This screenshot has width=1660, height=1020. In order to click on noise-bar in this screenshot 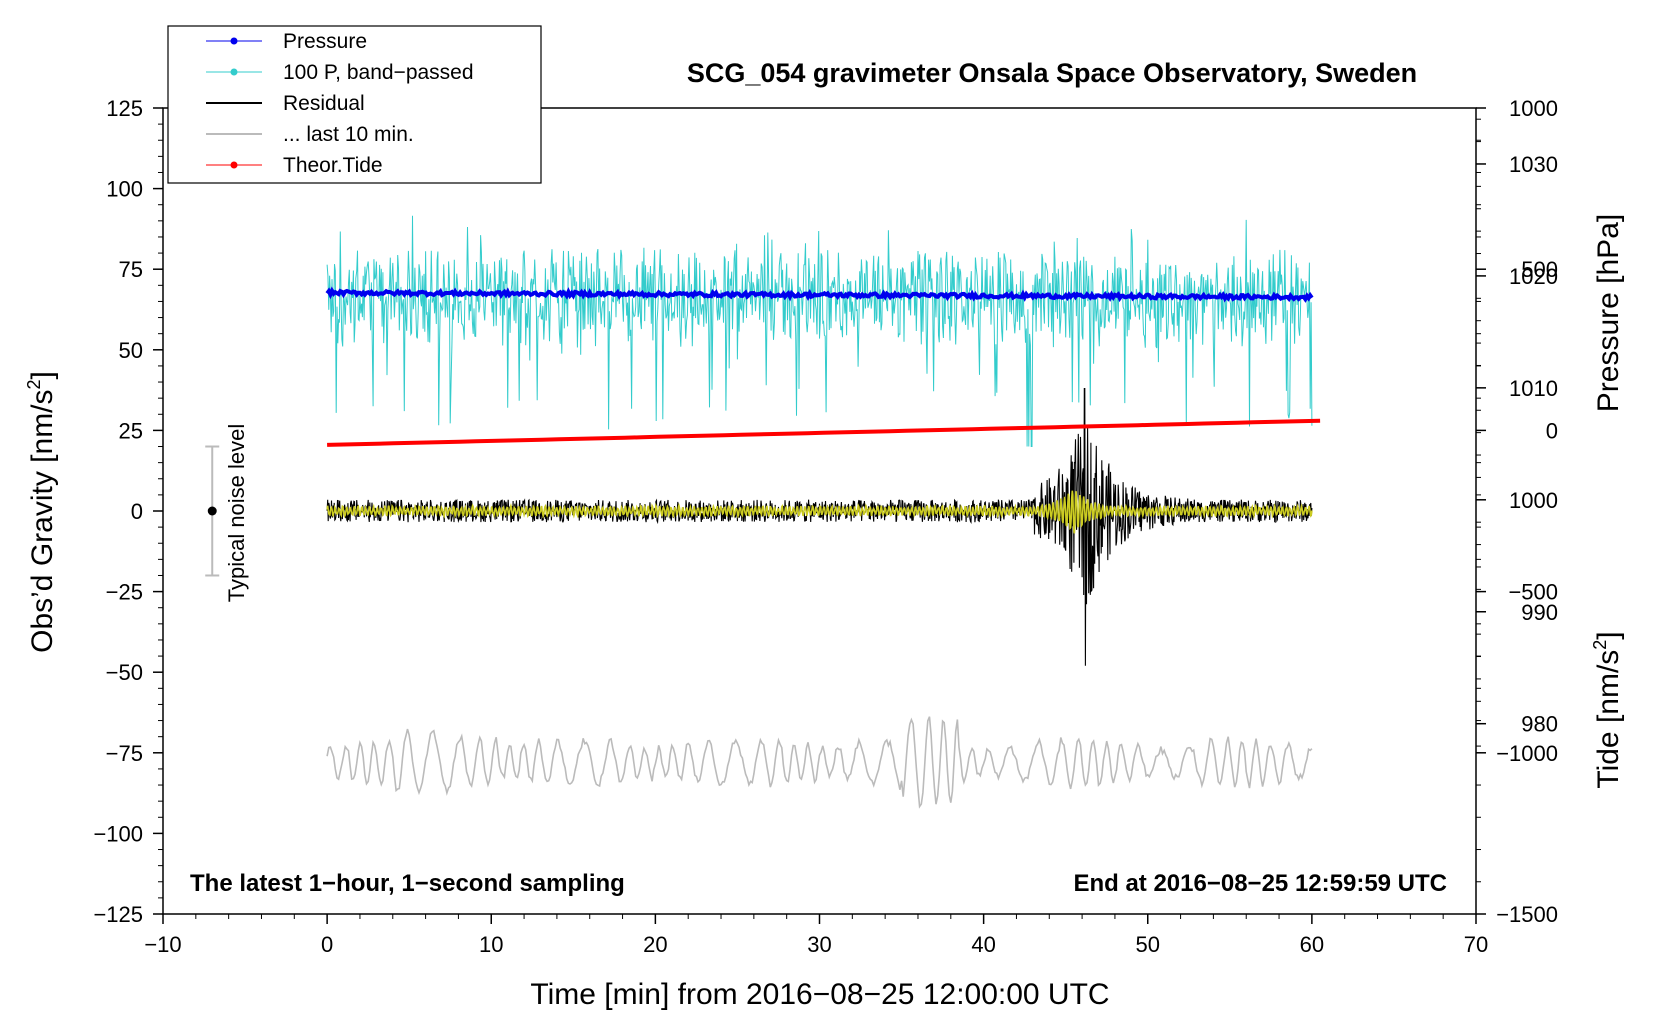, I will do `click(212, 511)`.